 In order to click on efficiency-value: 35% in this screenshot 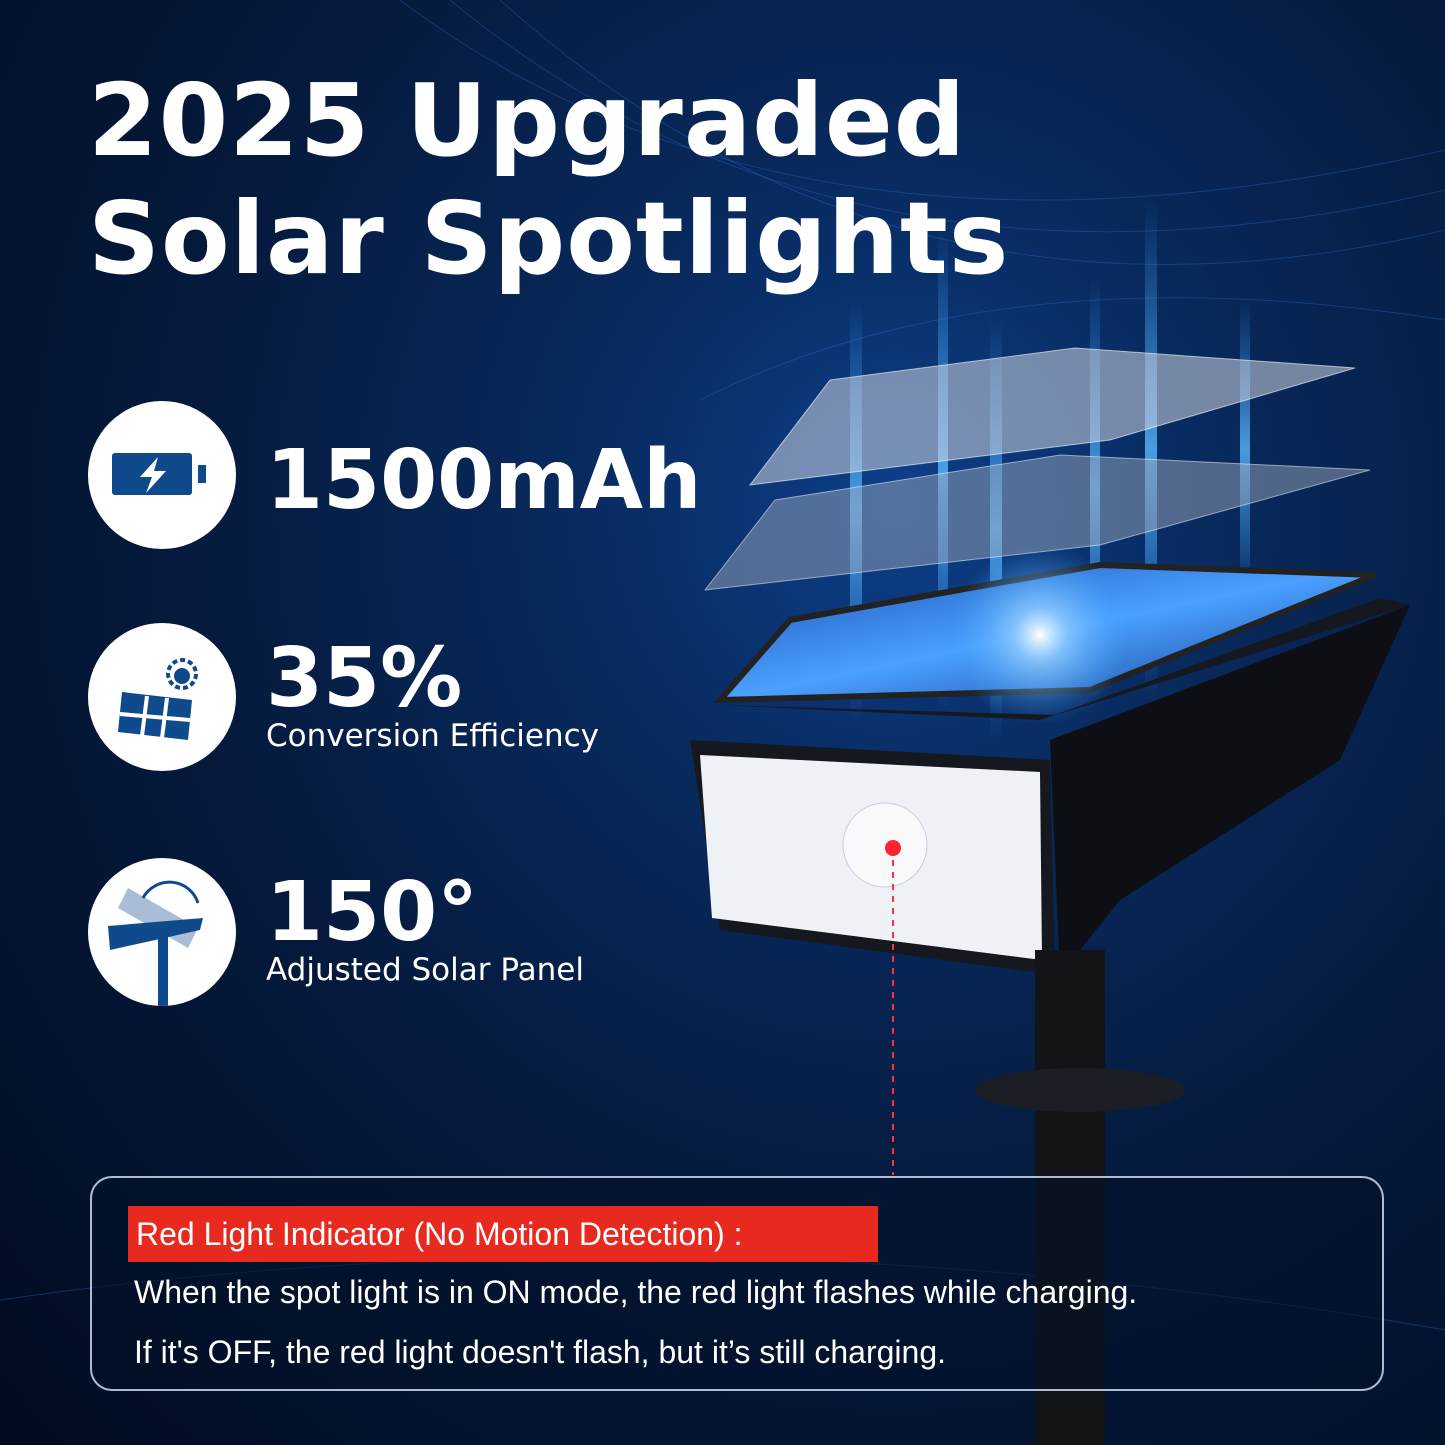, I will do `click(364, 678)`.